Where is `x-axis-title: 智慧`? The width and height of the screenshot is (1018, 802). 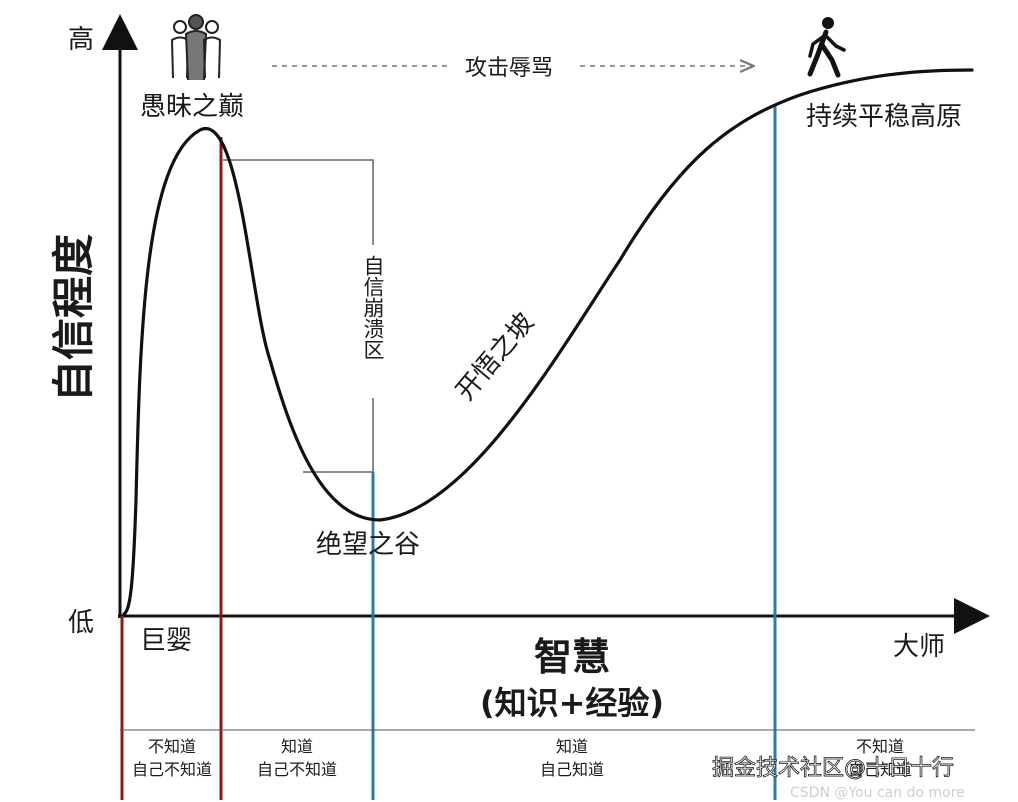
x-axis-title: 智慧 is located at coordinates (572, 657).